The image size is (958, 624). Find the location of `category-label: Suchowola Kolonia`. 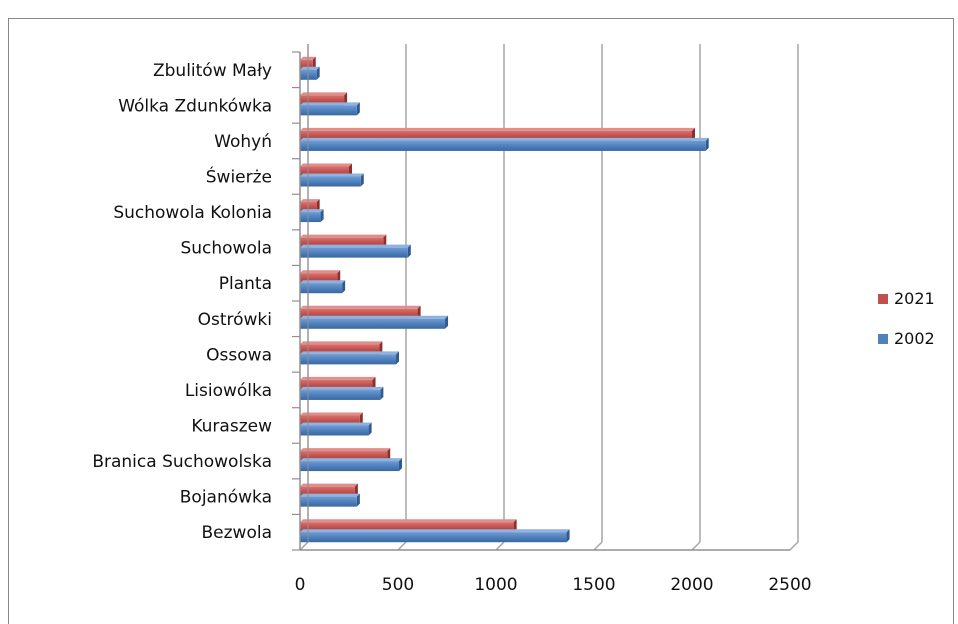

category-label: Suchowola Kolonia is located at coordinates (192, 213).